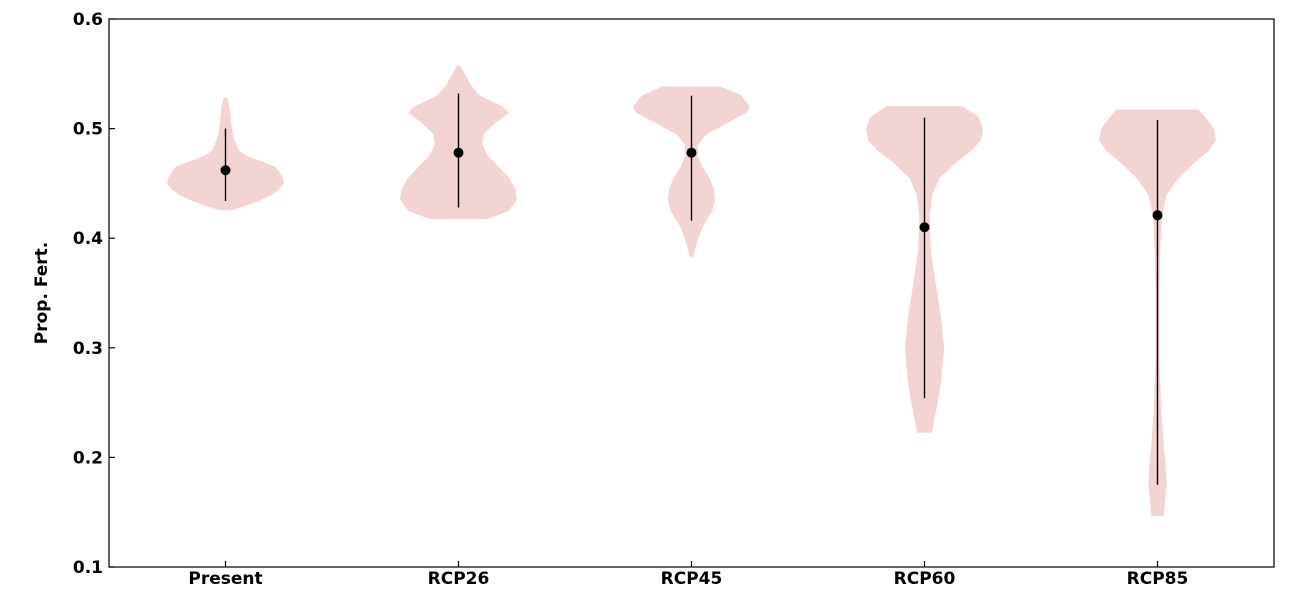 The image size is (1297, 599). I want to click on median-marker-rcp60, so click(924, 227).